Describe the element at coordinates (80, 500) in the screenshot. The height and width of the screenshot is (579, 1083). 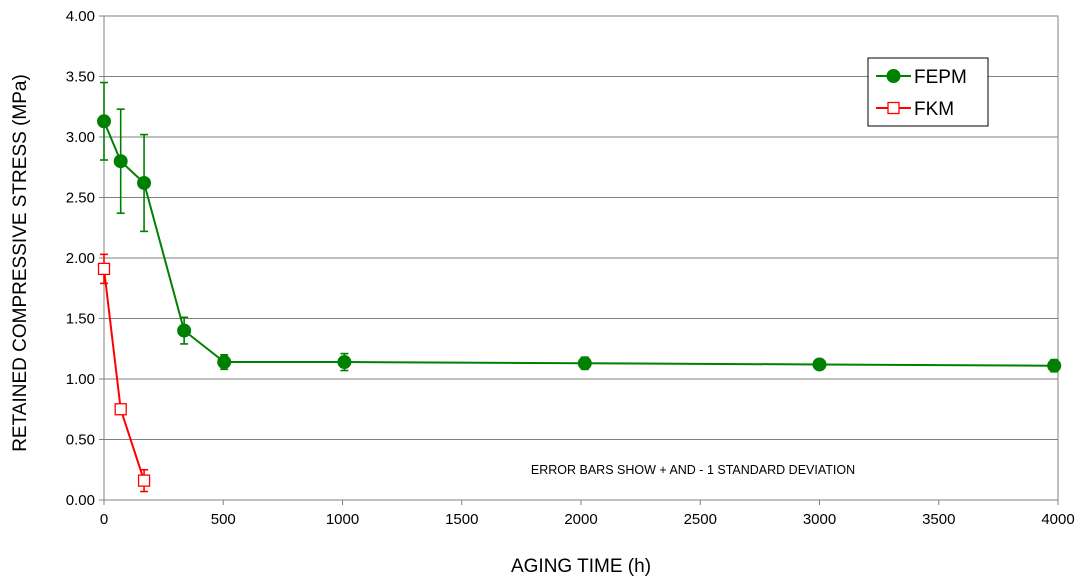
I see `y-tick-label: 0.00` at that location.